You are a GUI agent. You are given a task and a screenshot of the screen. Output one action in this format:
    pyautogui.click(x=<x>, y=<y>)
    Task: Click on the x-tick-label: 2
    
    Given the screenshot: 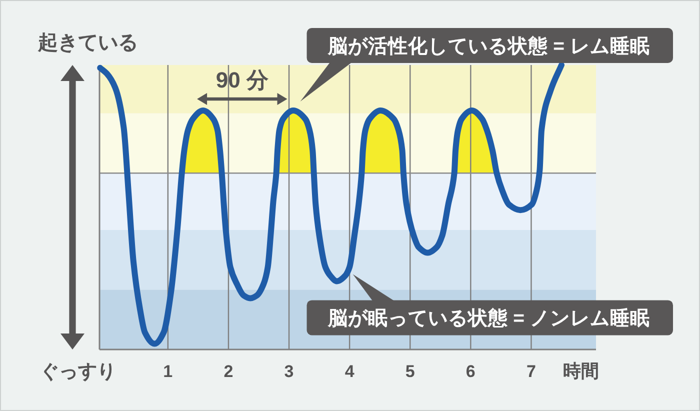 What is the action you would take?
    pyautogui.click(x=229, y=371)
    